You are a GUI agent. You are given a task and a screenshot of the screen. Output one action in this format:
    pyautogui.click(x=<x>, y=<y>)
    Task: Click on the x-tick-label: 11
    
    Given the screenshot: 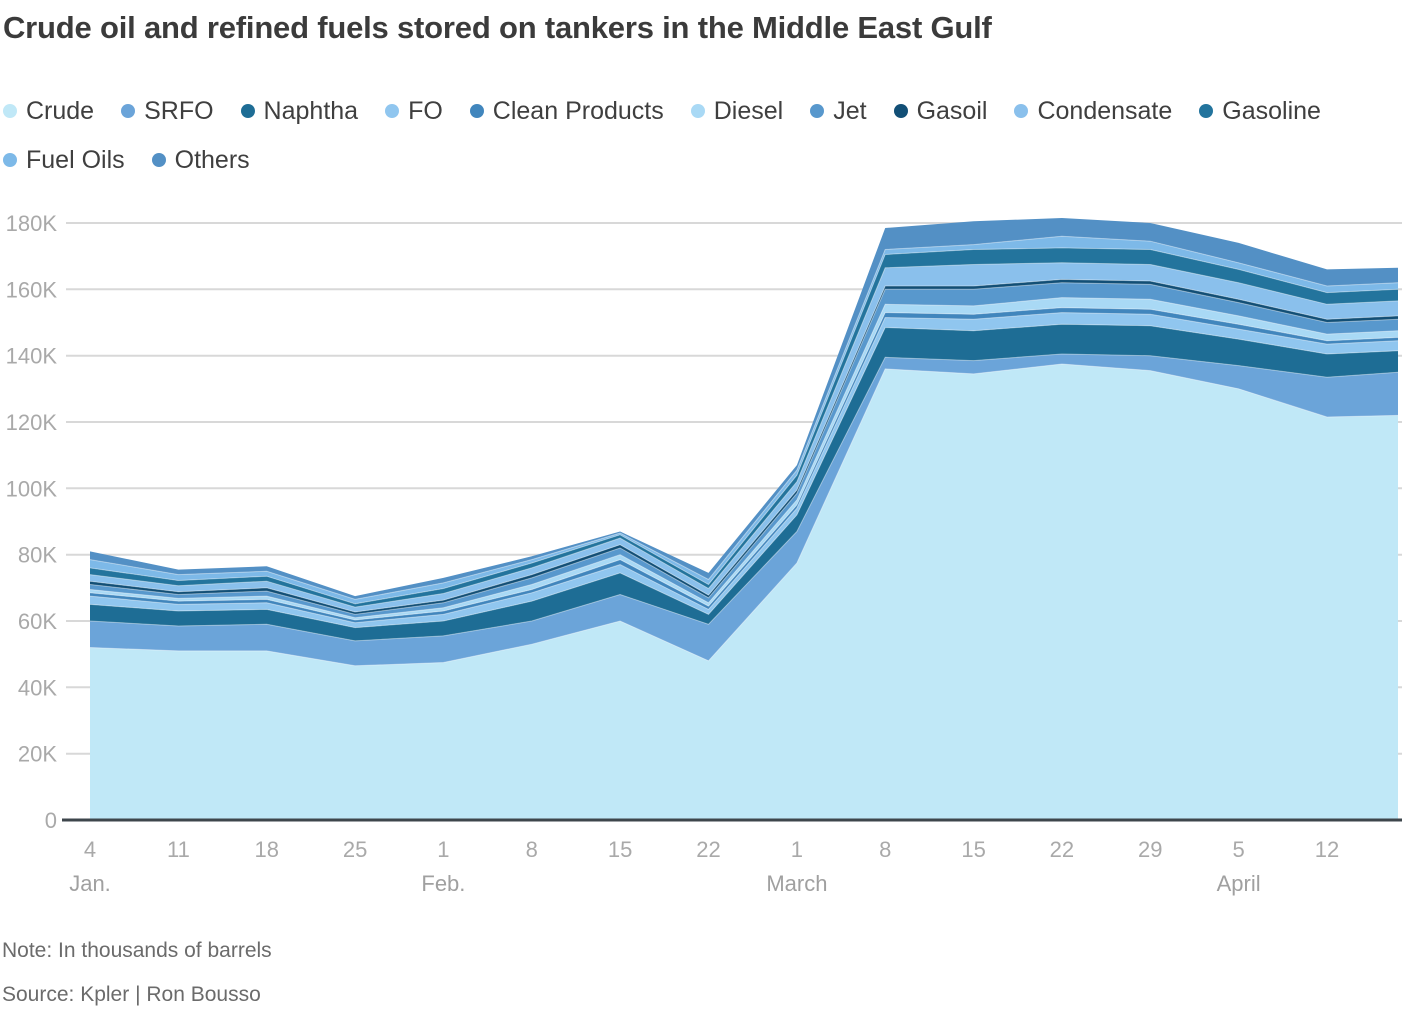 What is the action you would take?
    pyautogui.click(x=178, y=849)
    